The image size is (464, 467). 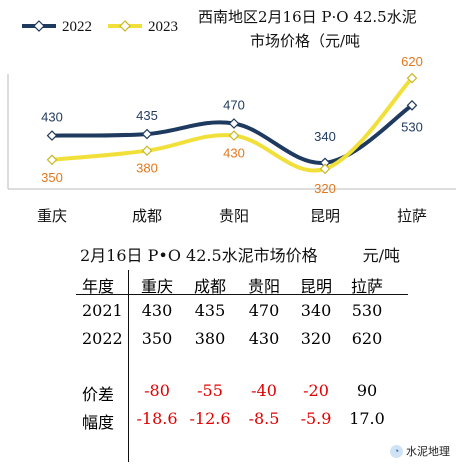 What do you see at coordinates (210, 390) in the screenshot?
I see `table-cell: -55` at bounding box center [210, 390].